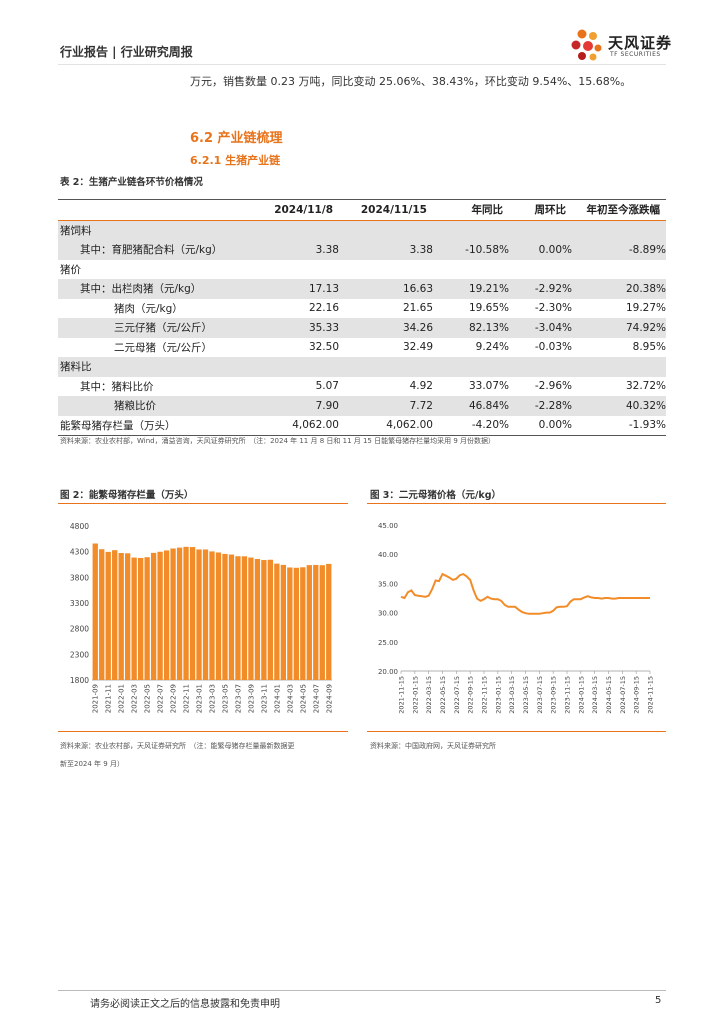 The width and height of the screenshot is (724, 1024). I want to click on y-tick-label: 3300, so click(79, 603).